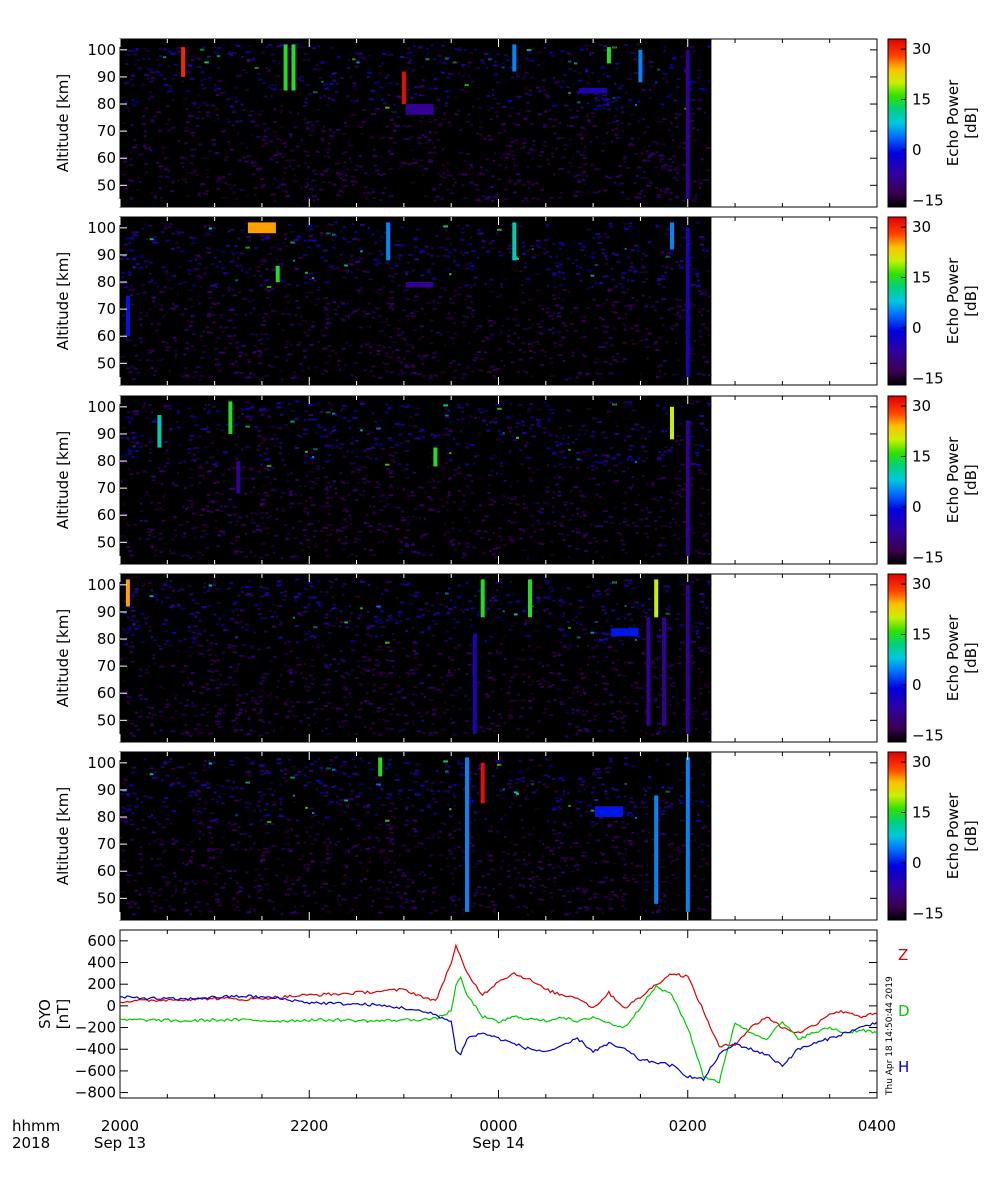  I want to click on magnetometer-panel: −800 −600 −400 −200 0 200 400 600 SYO [nT] Z D H, so click(473, 1015).